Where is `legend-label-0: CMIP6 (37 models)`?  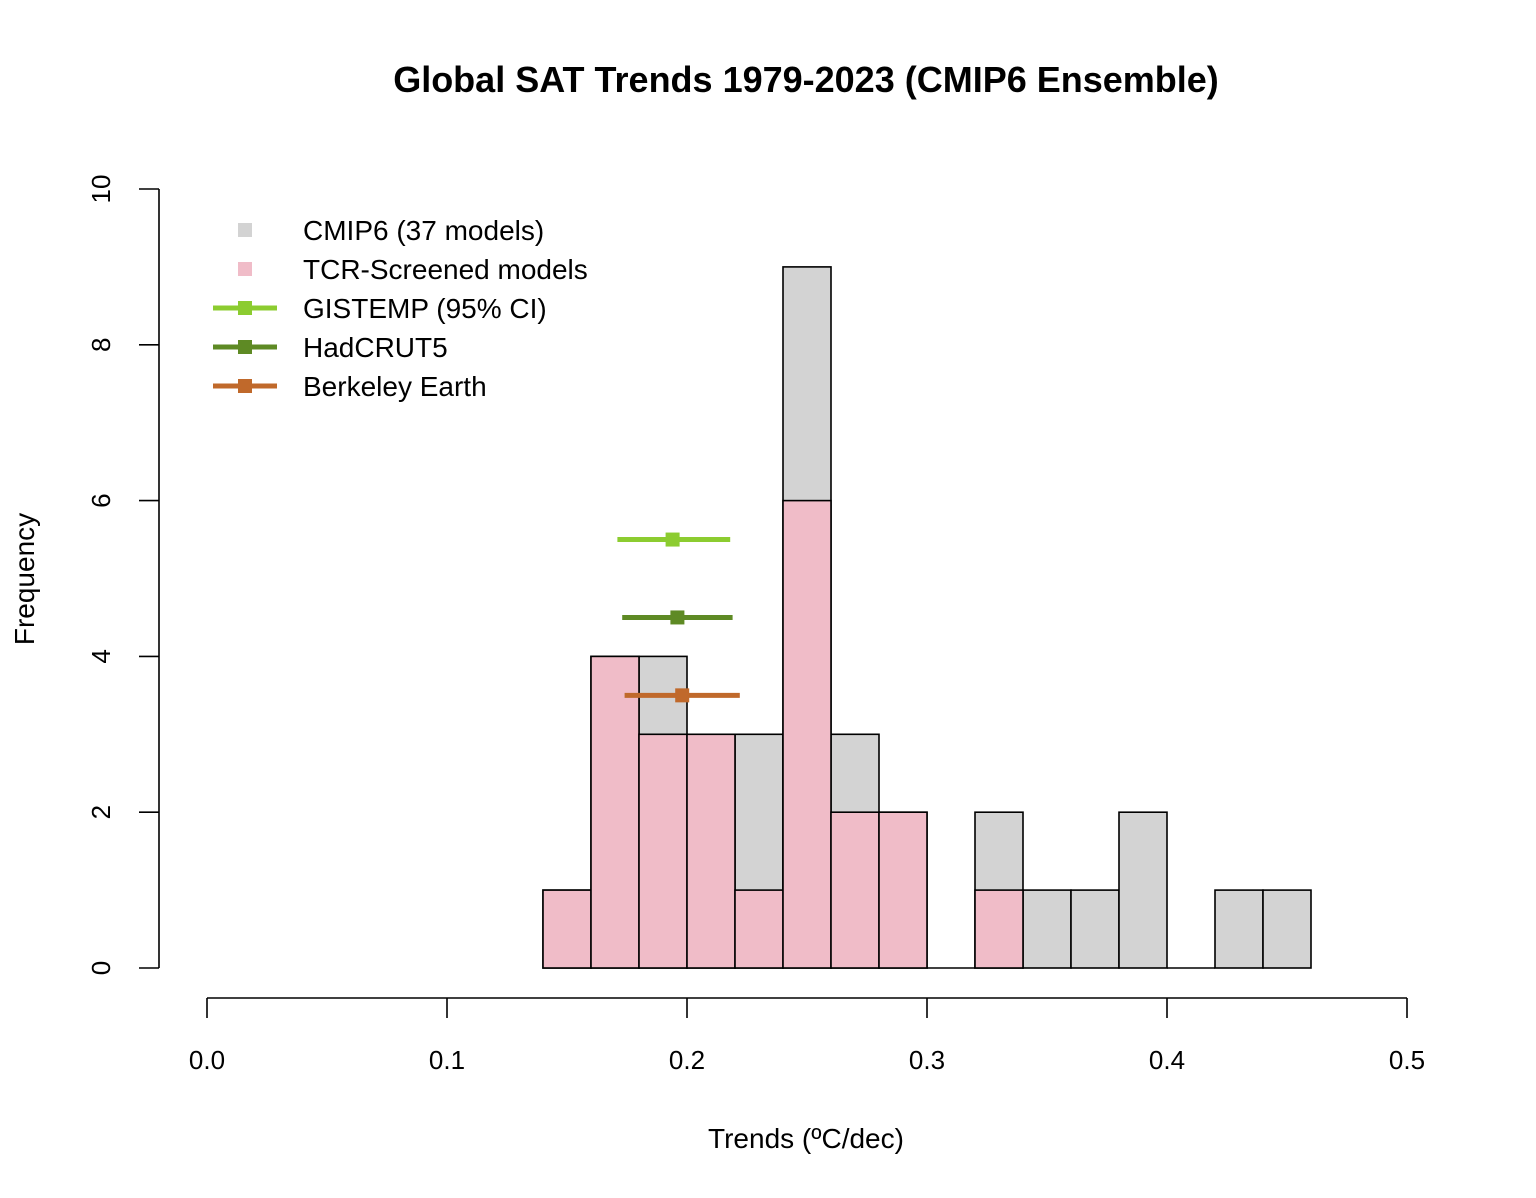
legend-label-0: CMIP6 (37 models) is located at coordinates (423, 230).